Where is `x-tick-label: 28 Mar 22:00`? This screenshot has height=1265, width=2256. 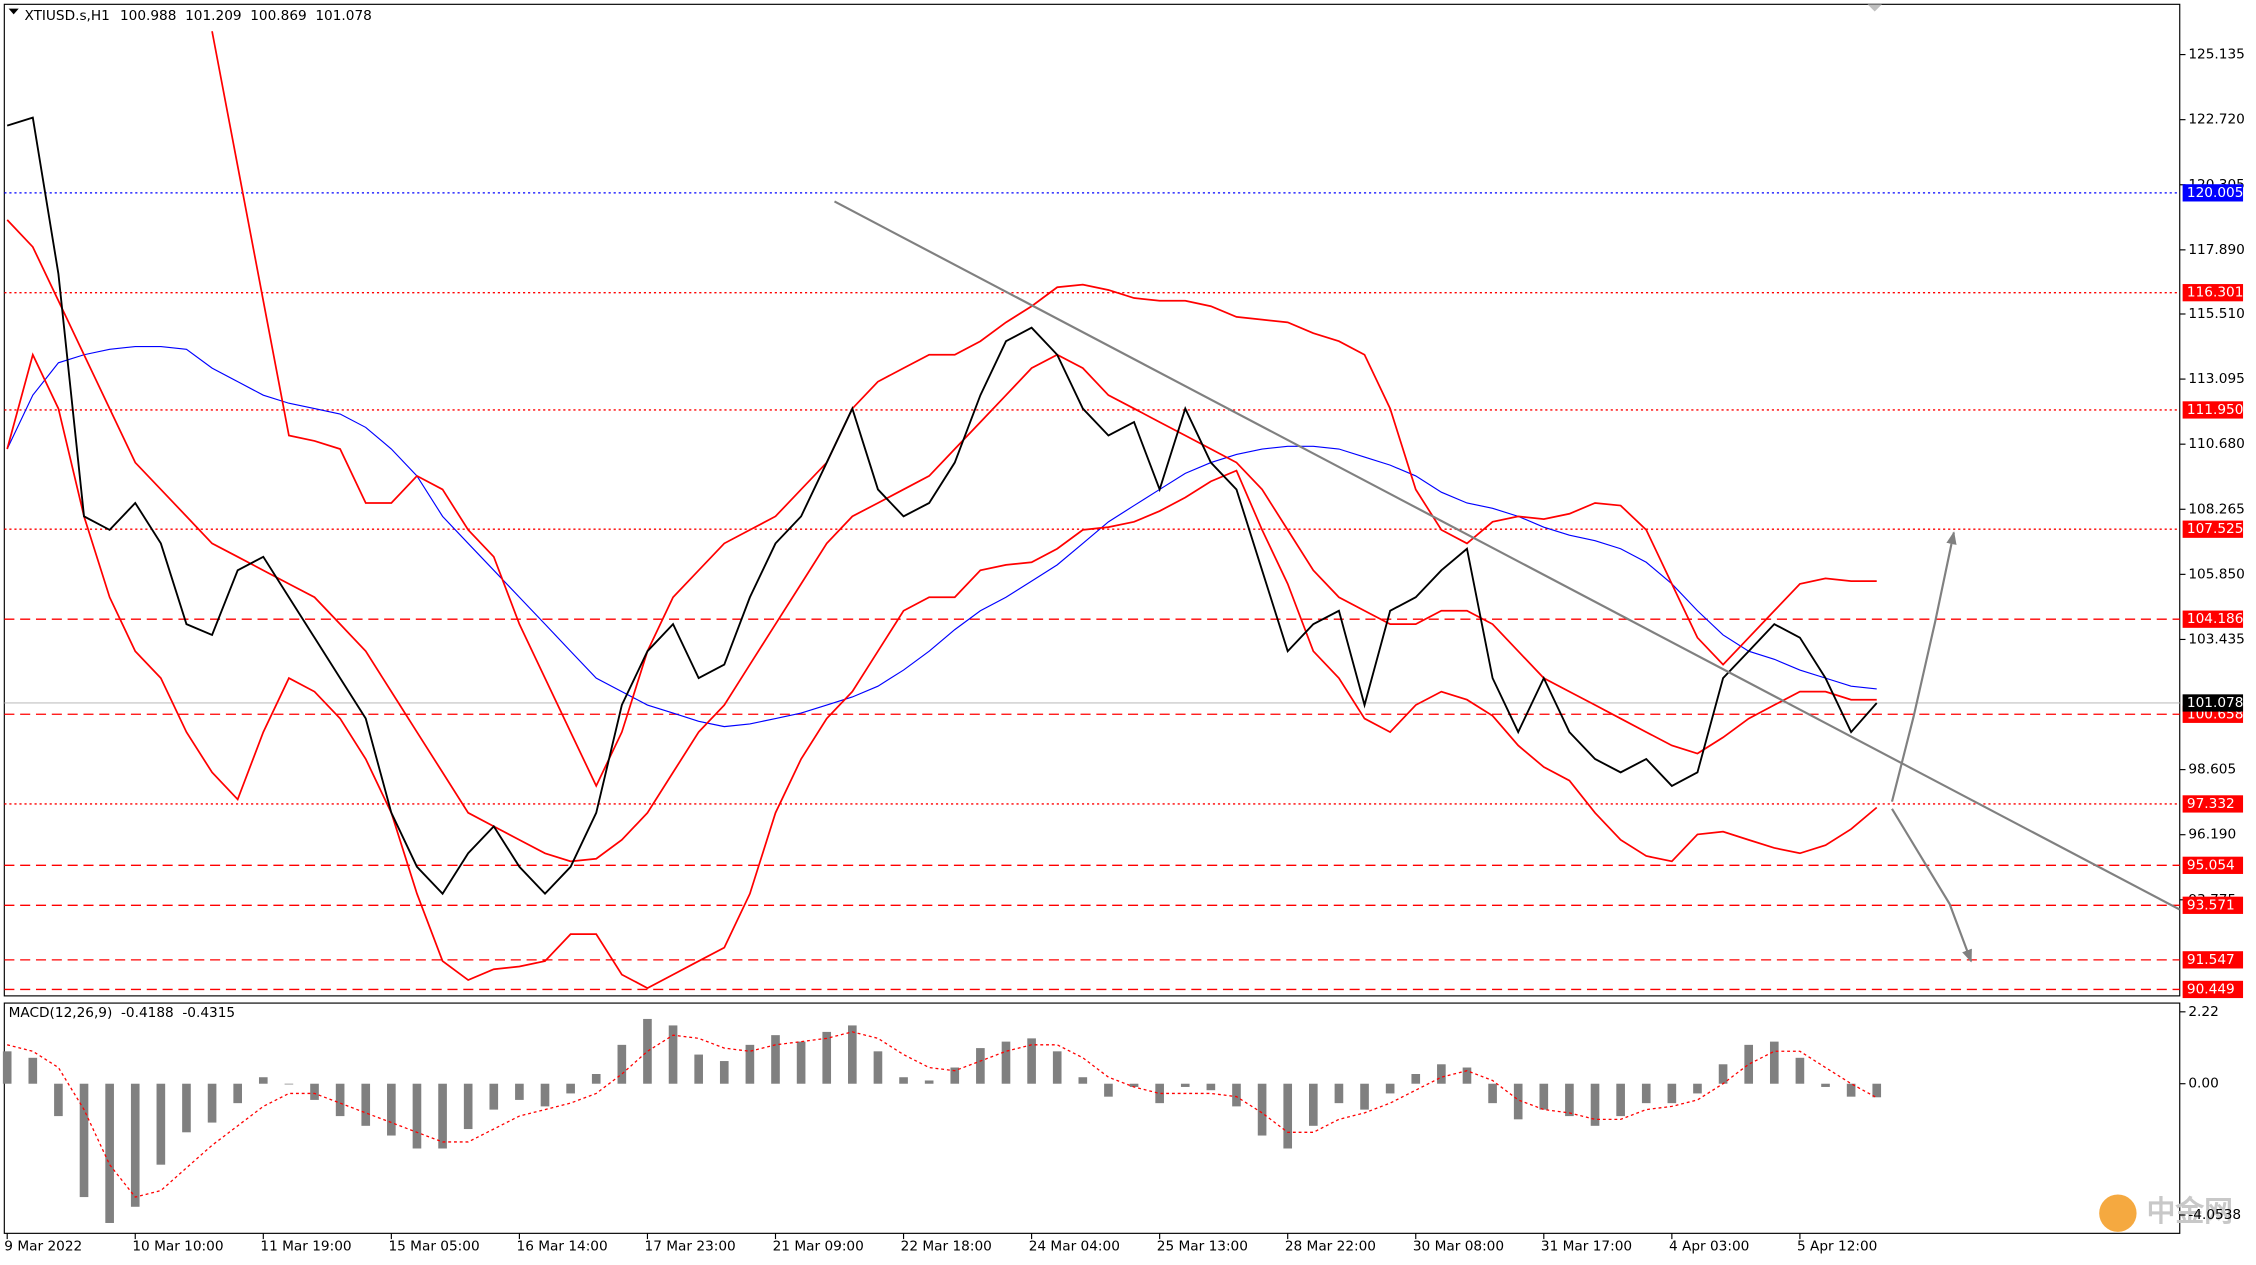
x-tick-label: 28 Mar 22:00 is located at coordinates (1330, 1246).